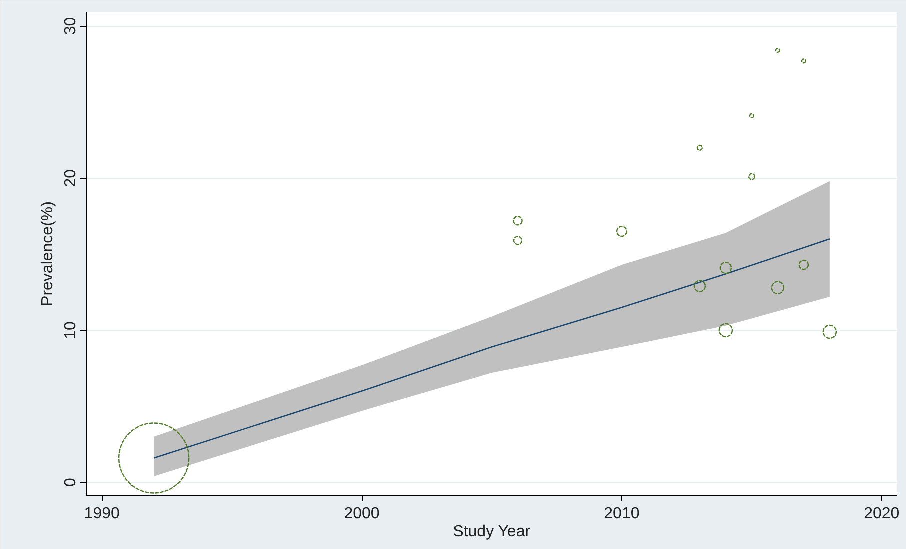 The height and width of the screenshot is (549, 906). What do you see at coordinates (882, 514) in the screenshot?
I see `x-tick-label: 2020` at bounding box center [882, 514].